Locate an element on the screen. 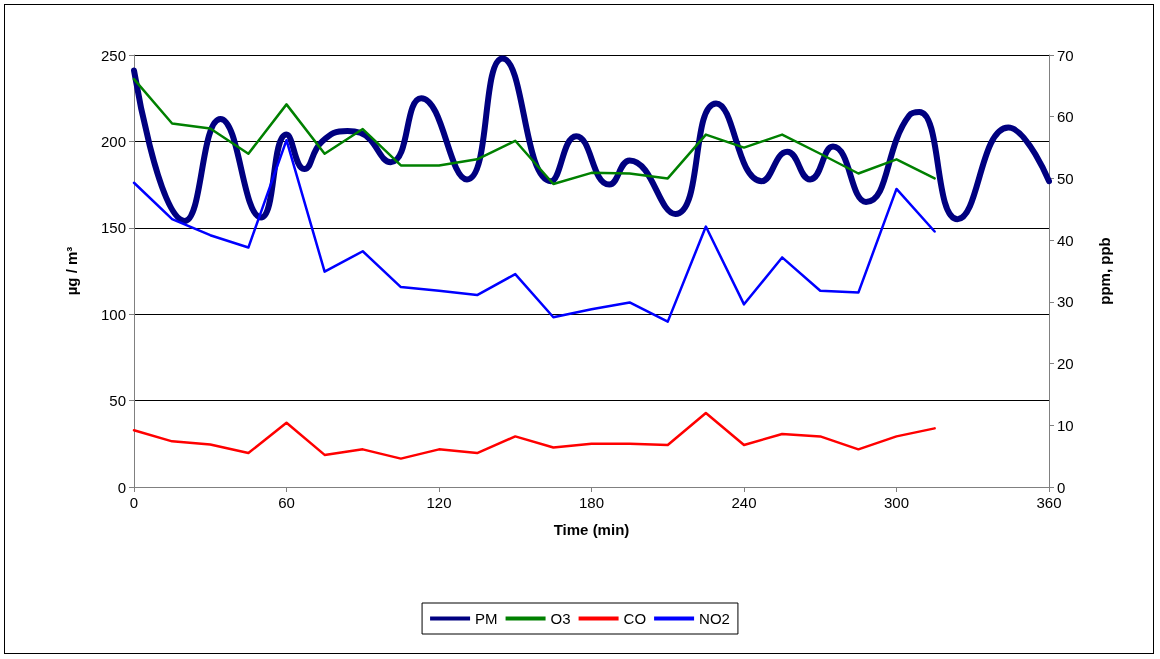  y-tick-label: 250 is located at coordinates (113, 55).